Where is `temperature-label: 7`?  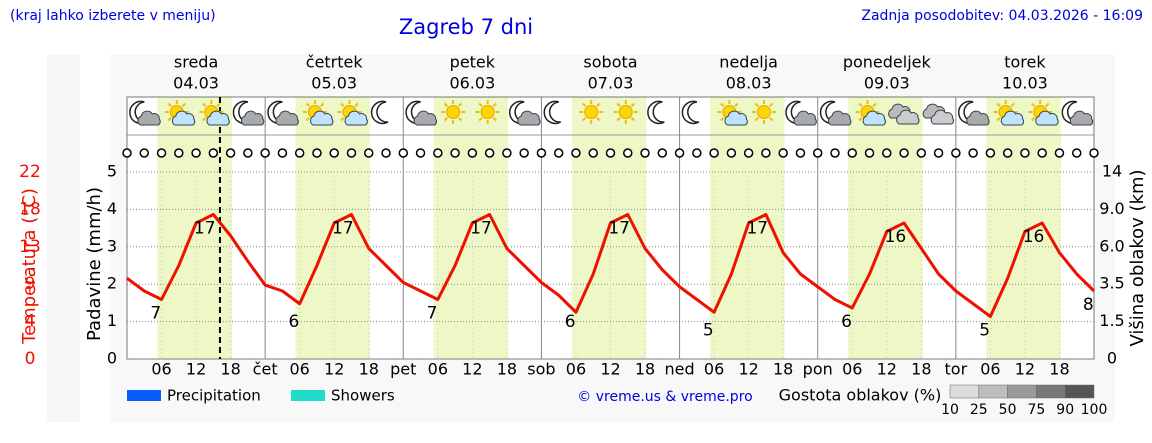
temperature-label: 7 is located at coordinates (432, 314).